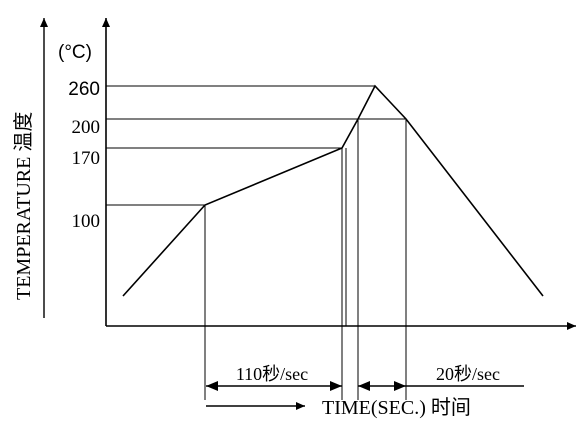 Image resolution: width=581 pixels, height=442 pixels. I want to click on dim-110-left-arrow, so click(212, 386).